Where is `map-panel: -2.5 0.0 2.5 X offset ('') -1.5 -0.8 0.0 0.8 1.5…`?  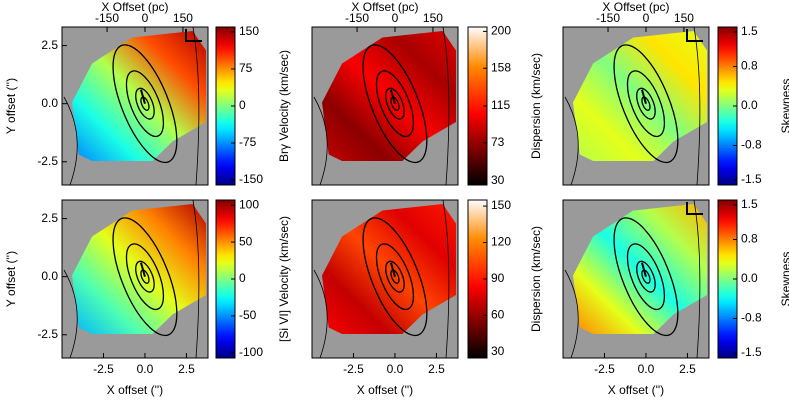
map-panel: -2.5 0.0 2.5 X offset ('') -1.5 -0.8 0.0 0.8 1.5… is located at coordinates (675, 297).